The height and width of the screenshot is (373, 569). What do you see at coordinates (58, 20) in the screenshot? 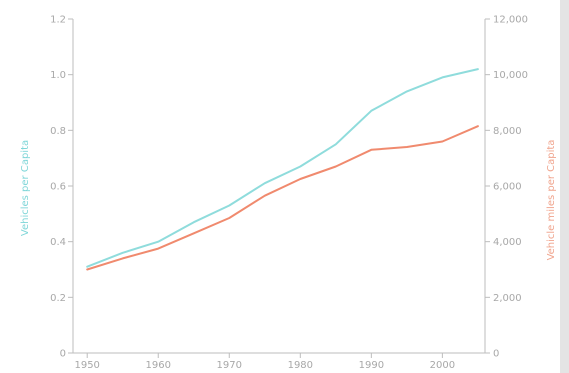
I see `y-left-tick-label: 1.2` at bounding box center [58, 20].